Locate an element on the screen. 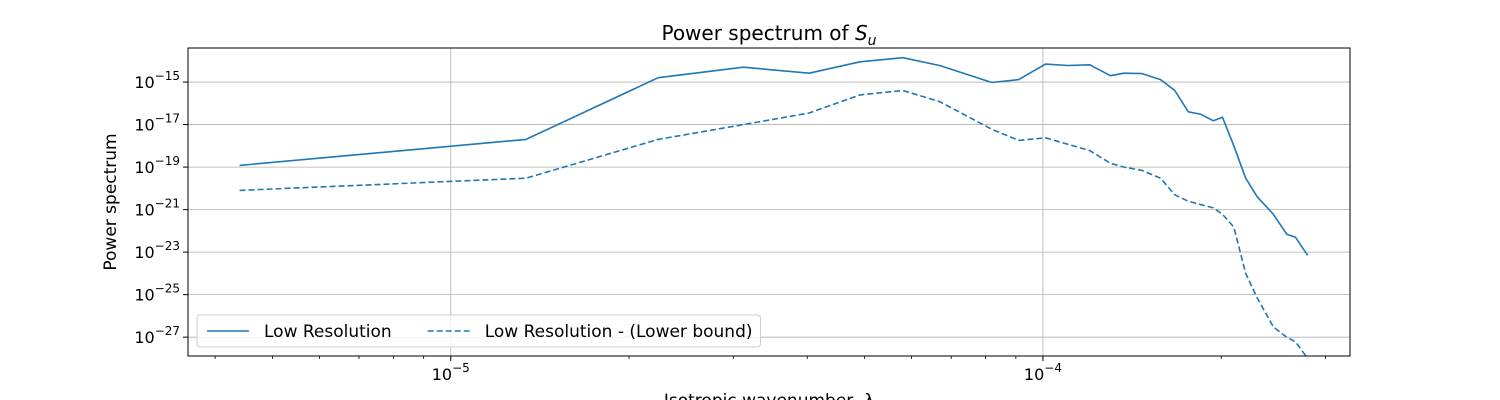 The image size is (1500, 400). y-tick-label: 10−17 is located at coordinates (157, 123).